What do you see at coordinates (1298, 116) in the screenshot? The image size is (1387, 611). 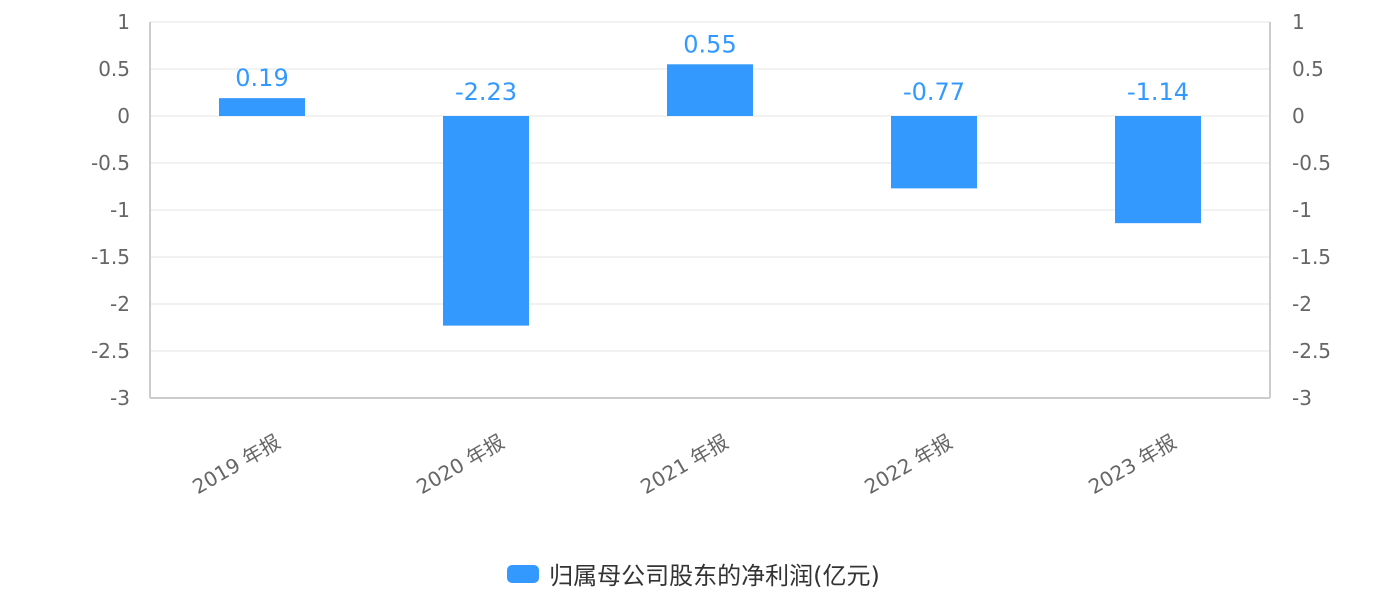 I see `y-tick-label-right: 0` at bounding box center [1298, 116].